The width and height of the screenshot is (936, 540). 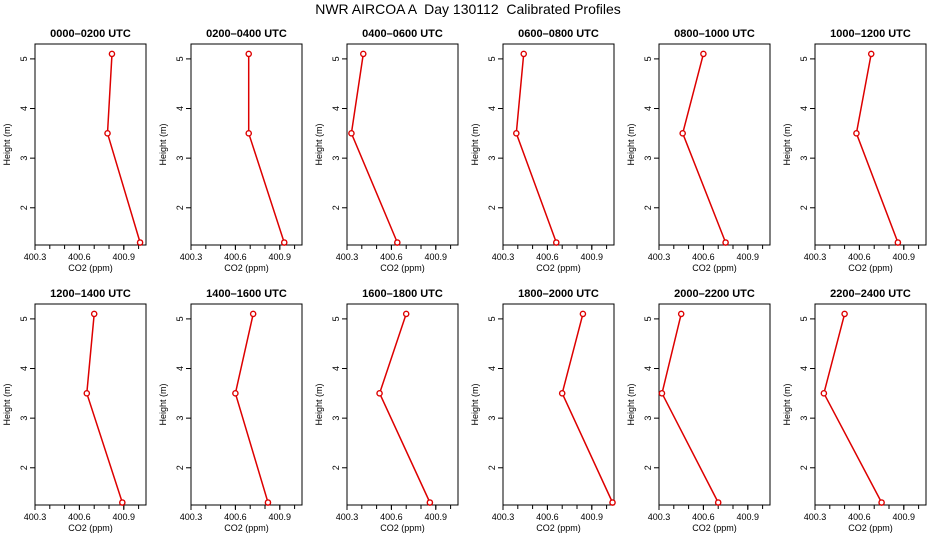 What do you see at coordinates (90, 294) in the screenshot?
I see `panel-title: 1200–1400 UTC` at bounding box center [90, 294].